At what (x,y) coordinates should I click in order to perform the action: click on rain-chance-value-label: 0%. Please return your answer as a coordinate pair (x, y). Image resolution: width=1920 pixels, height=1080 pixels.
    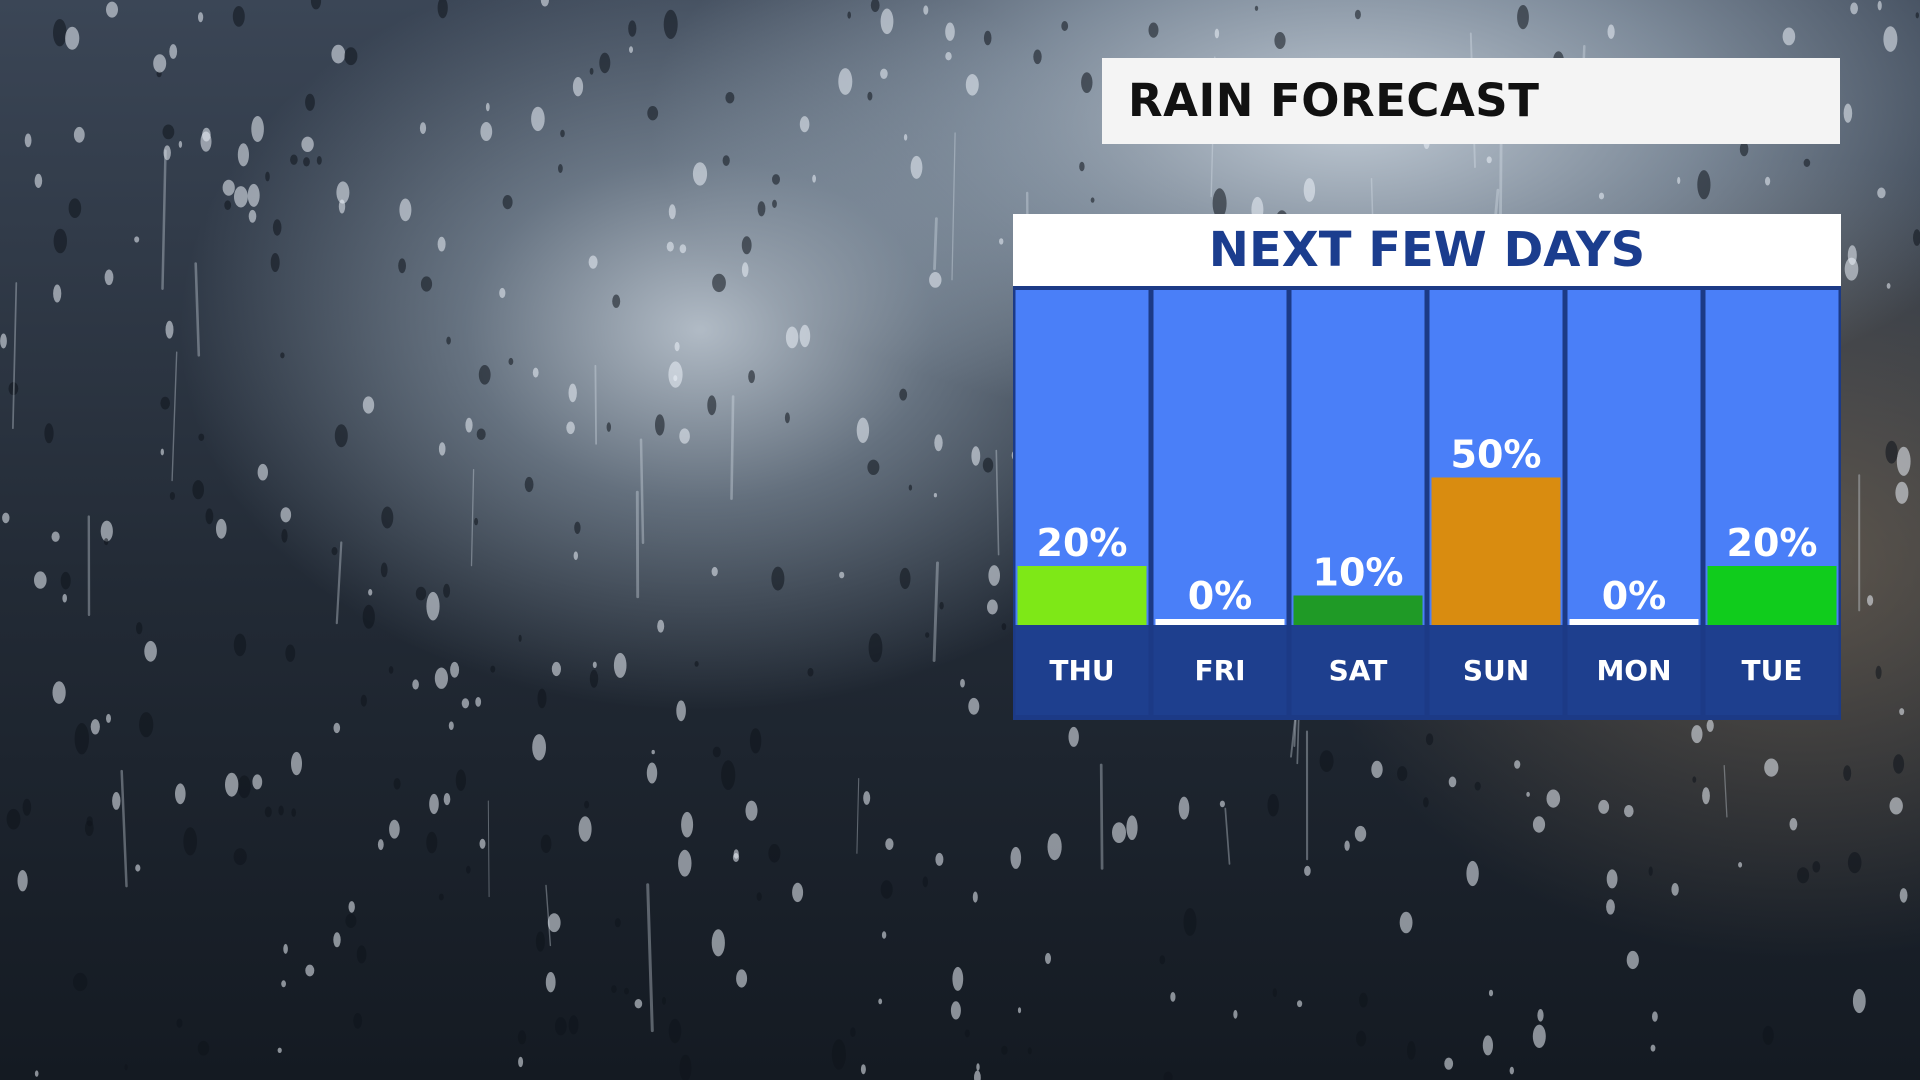
    Looking at the image, I should click on (1220, 596).